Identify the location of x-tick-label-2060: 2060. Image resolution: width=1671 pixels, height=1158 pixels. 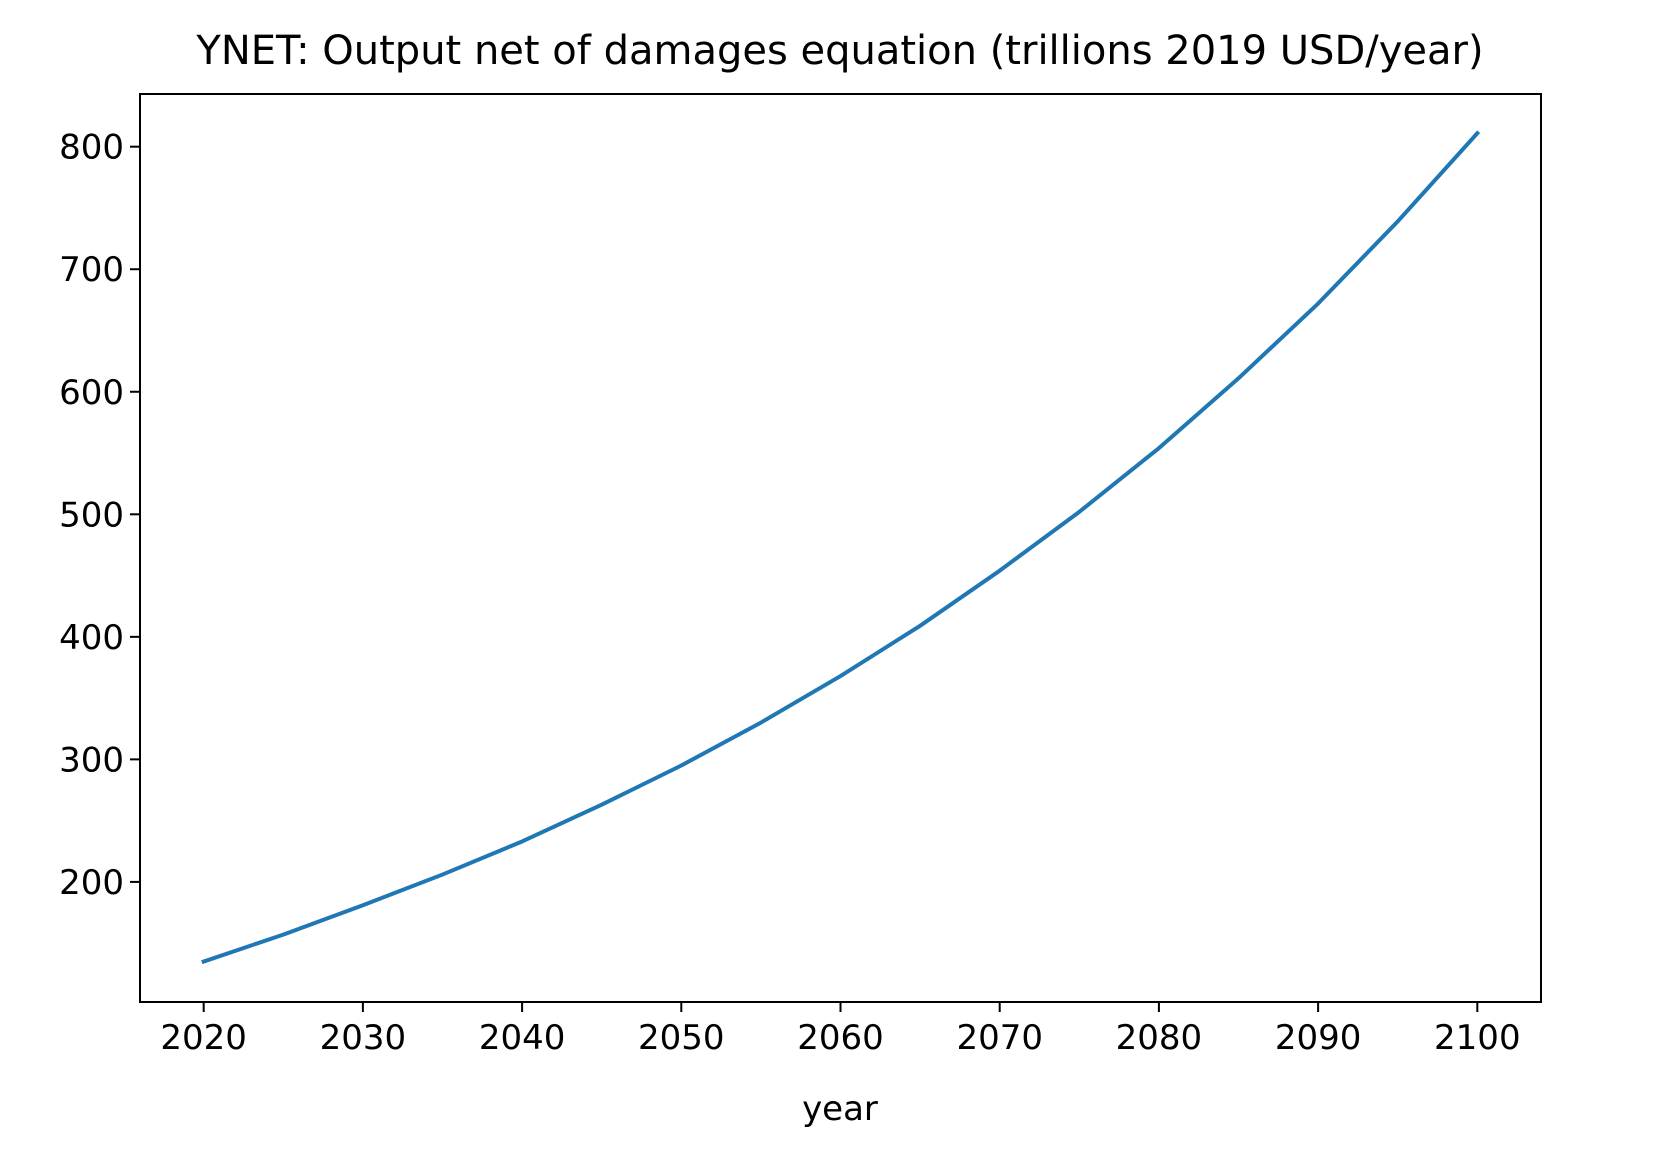
(840, 1038).